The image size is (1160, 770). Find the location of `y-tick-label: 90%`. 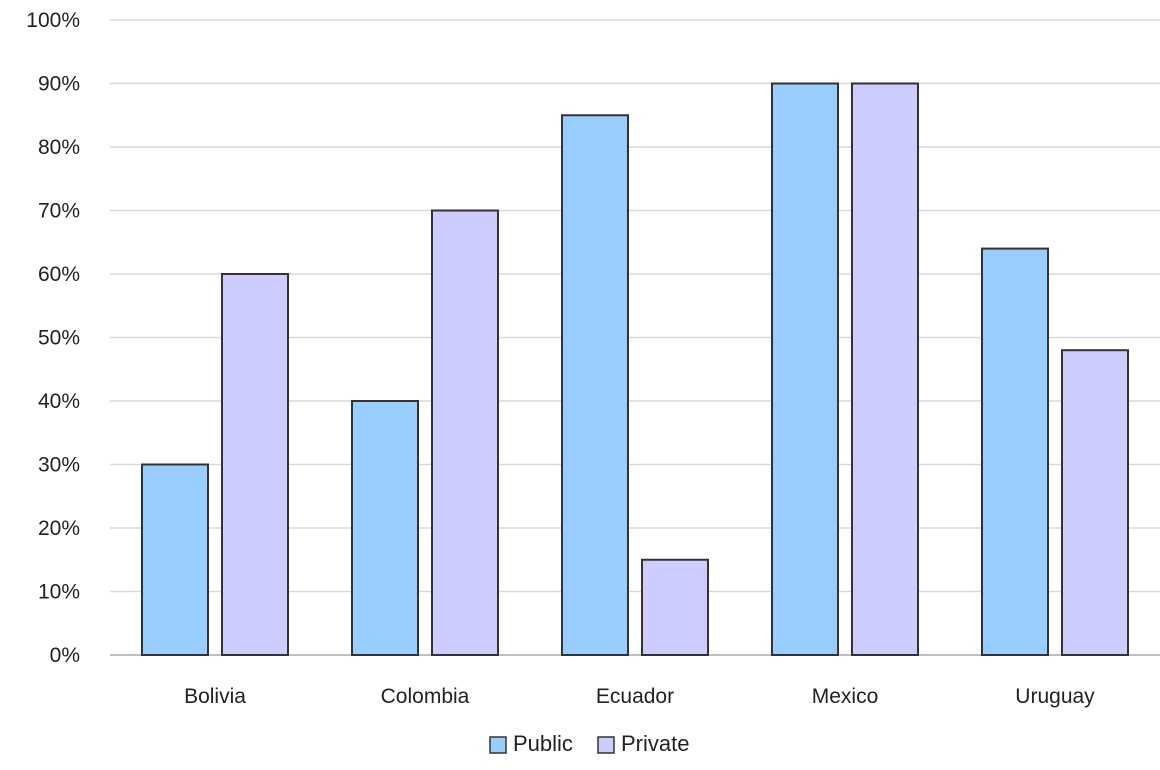

y-tick-label: 90% is located at coordinates (59, 84).